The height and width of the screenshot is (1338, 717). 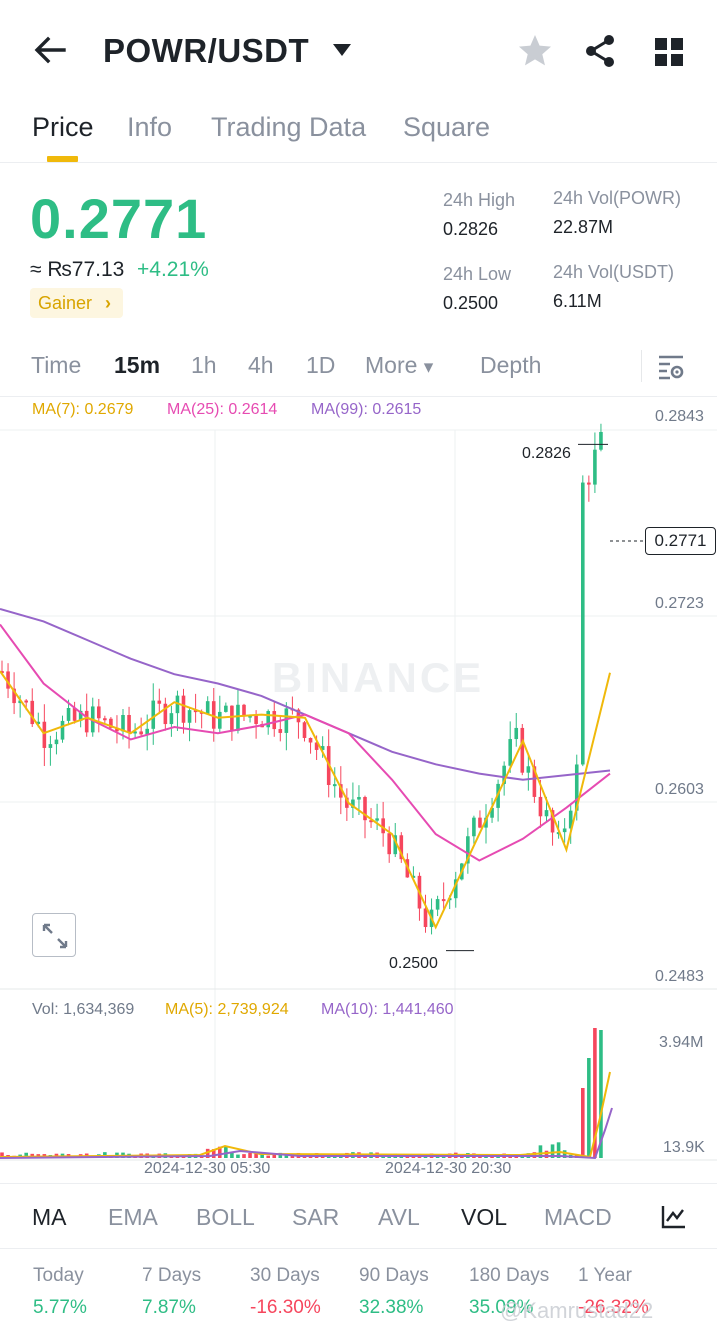 I want to click on expand-chart-button, so click(x=54, y=935).